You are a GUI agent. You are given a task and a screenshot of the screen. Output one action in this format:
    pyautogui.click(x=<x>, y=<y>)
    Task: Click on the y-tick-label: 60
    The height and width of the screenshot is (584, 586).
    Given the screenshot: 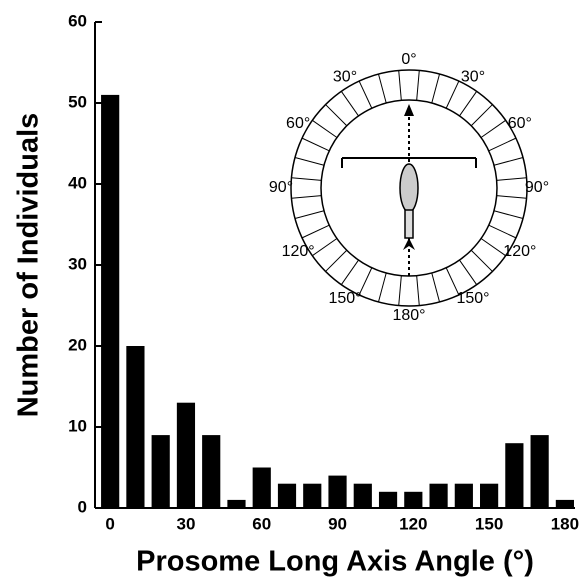 What is the action you would take?
    pyautogui.click(x=77, y=20)
    